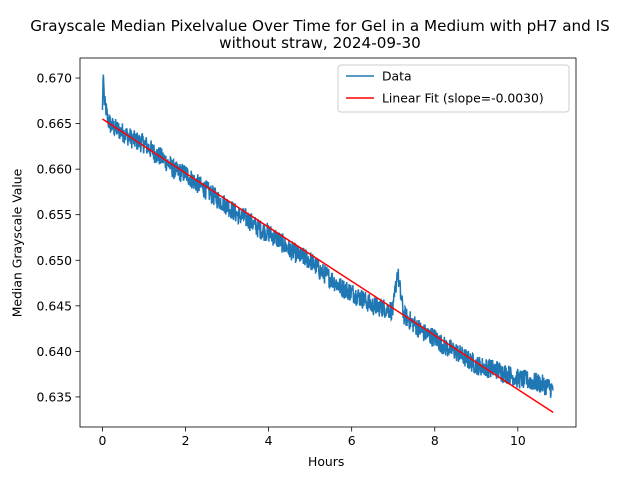  Describe the element at coordinates (352, 440) in the screenshot. I see `x-tick-label: 6` at that location.